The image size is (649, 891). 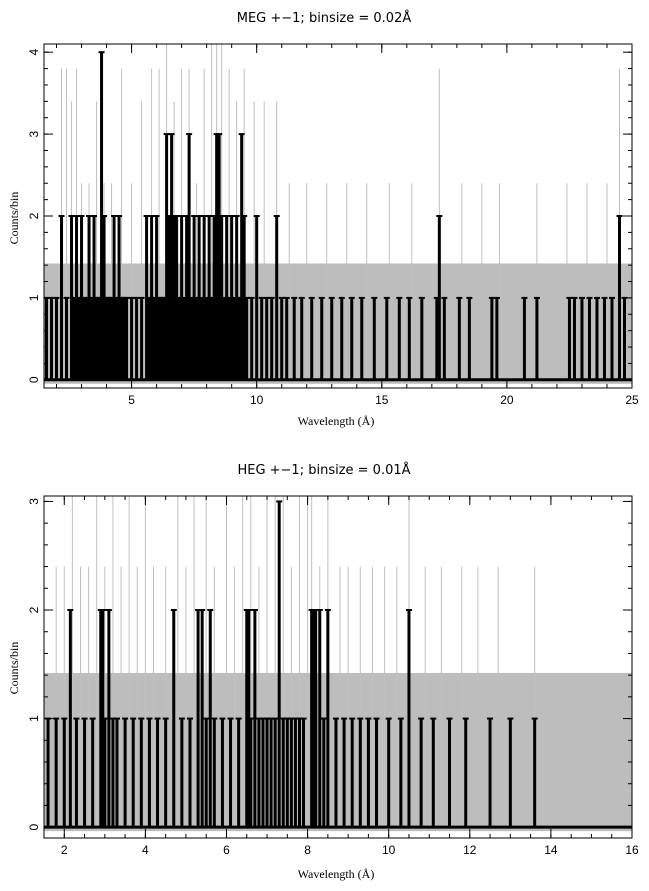 I want to click on meg-x-tick-label: 15, so click(x=382, y=400).